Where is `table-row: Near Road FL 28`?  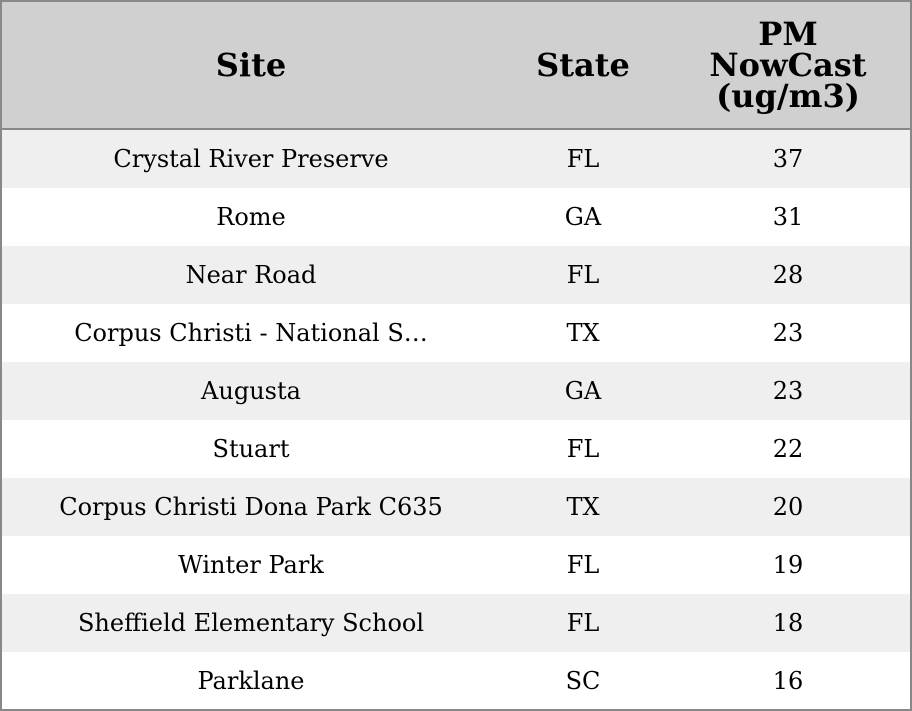 table-row: Near Road FL 28 is located at coordinates (456, 275).